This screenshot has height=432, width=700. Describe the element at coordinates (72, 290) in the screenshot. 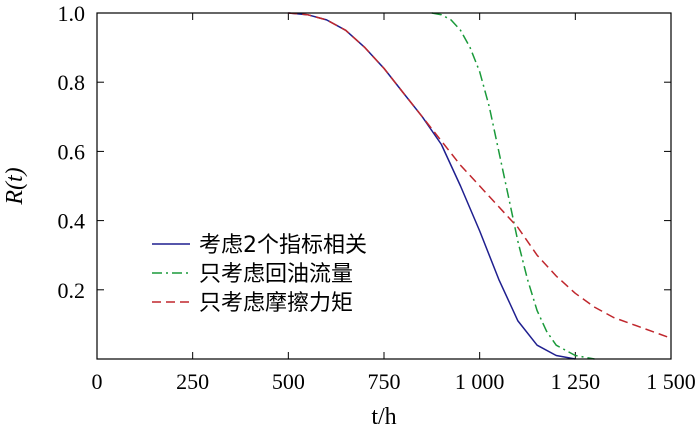

I see `y-tick-label: 0.2` at that location.